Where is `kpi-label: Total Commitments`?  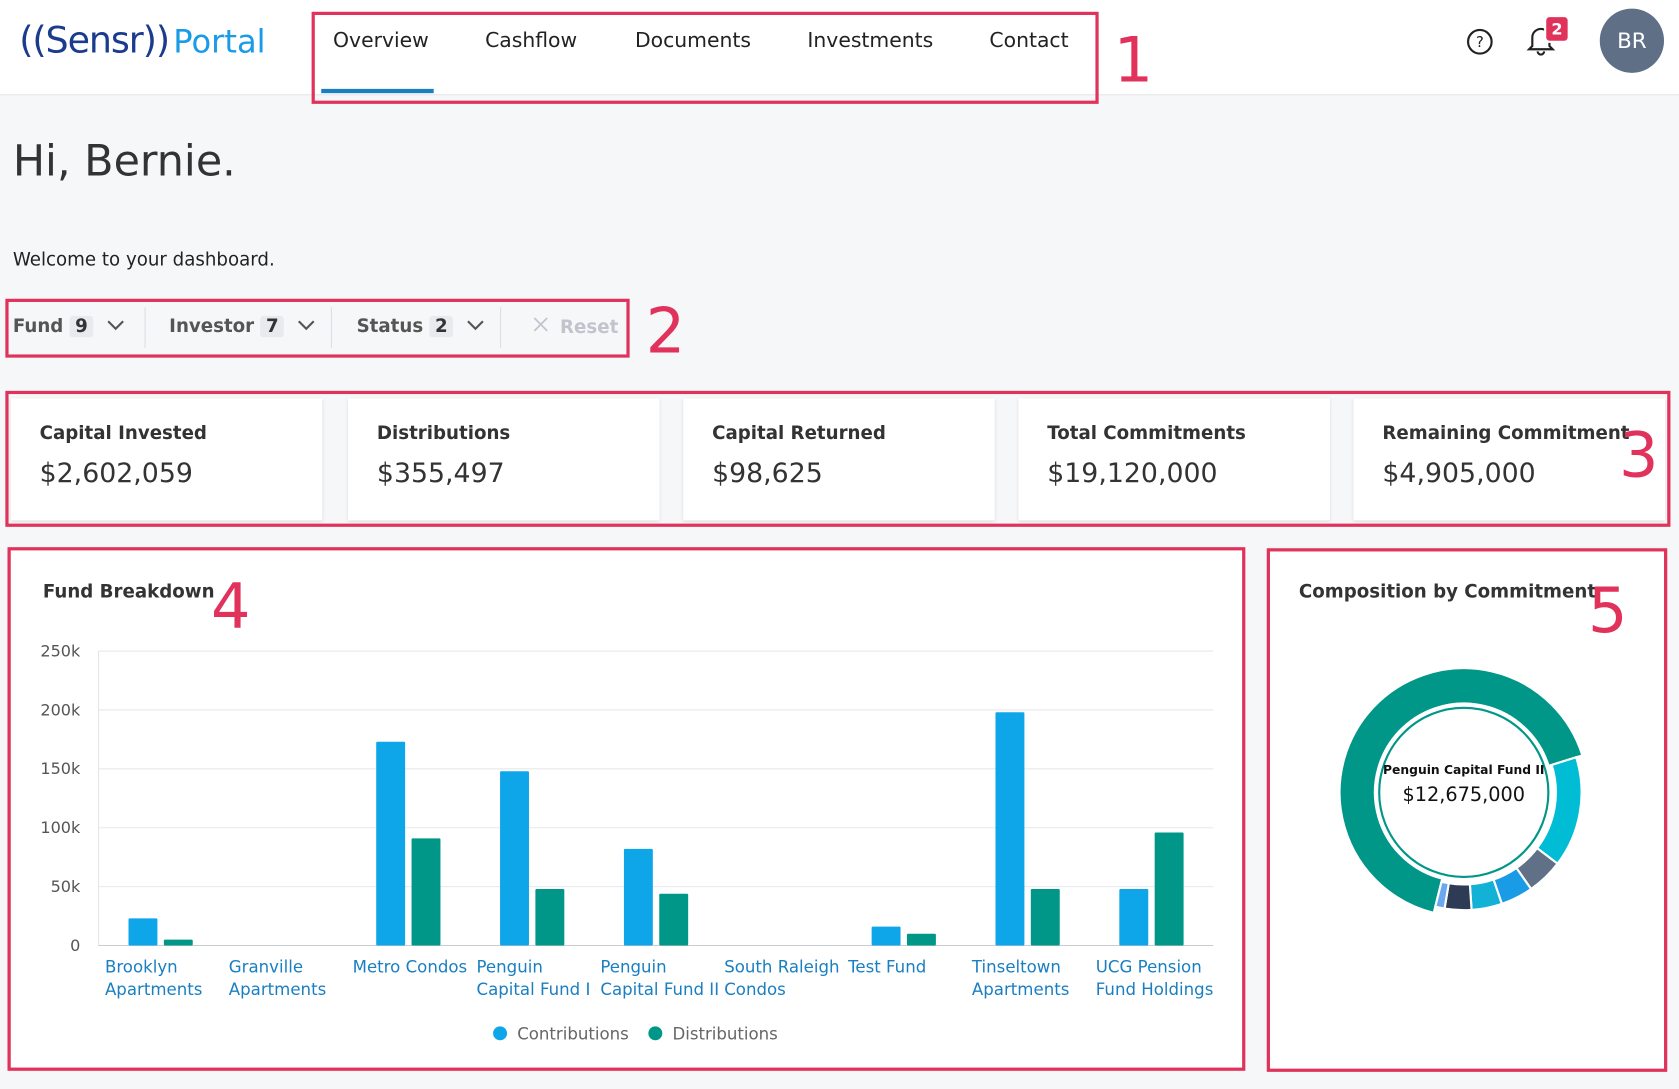
kpi-label: Total Commitments is located at coordinates (1146, 433).